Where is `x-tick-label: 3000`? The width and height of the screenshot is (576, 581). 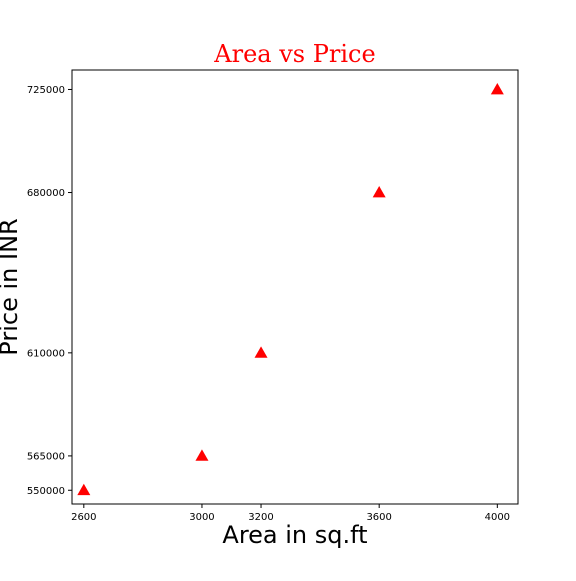
x-tick-label: 3000 is located at coordinates (201, 517).